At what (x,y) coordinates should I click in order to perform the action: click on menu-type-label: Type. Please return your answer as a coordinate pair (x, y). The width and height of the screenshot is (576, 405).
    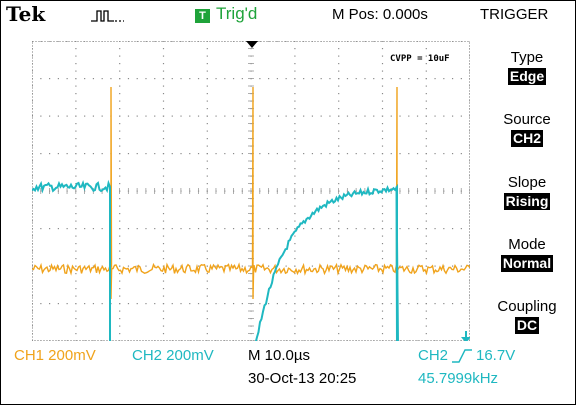
    Looking at the image, I should click on (527, 57).